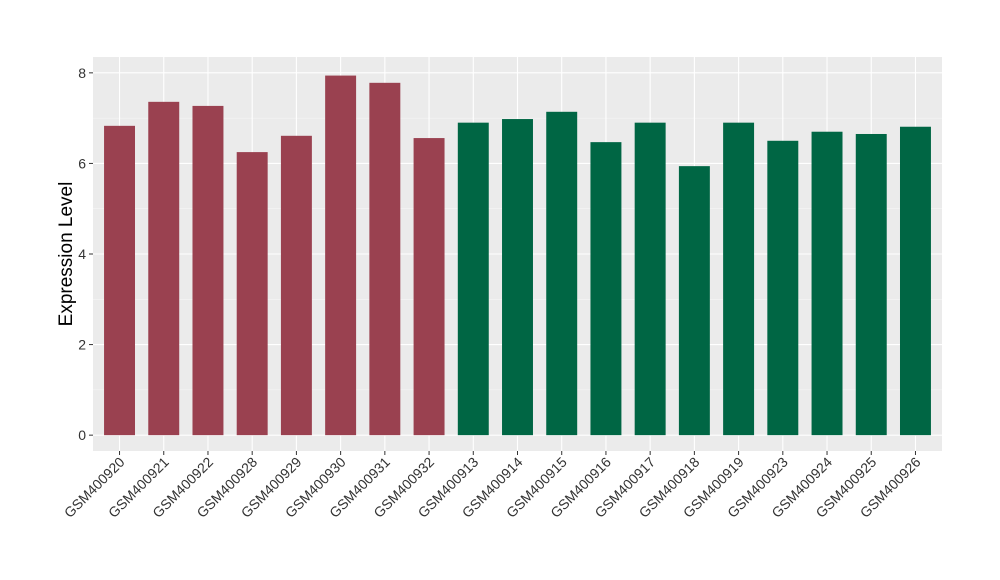 This screenshot has width=1000, height=580. Describe the element at coordinates (473, 279) in the screenshot. I see `bar-GSM400913` at that location.